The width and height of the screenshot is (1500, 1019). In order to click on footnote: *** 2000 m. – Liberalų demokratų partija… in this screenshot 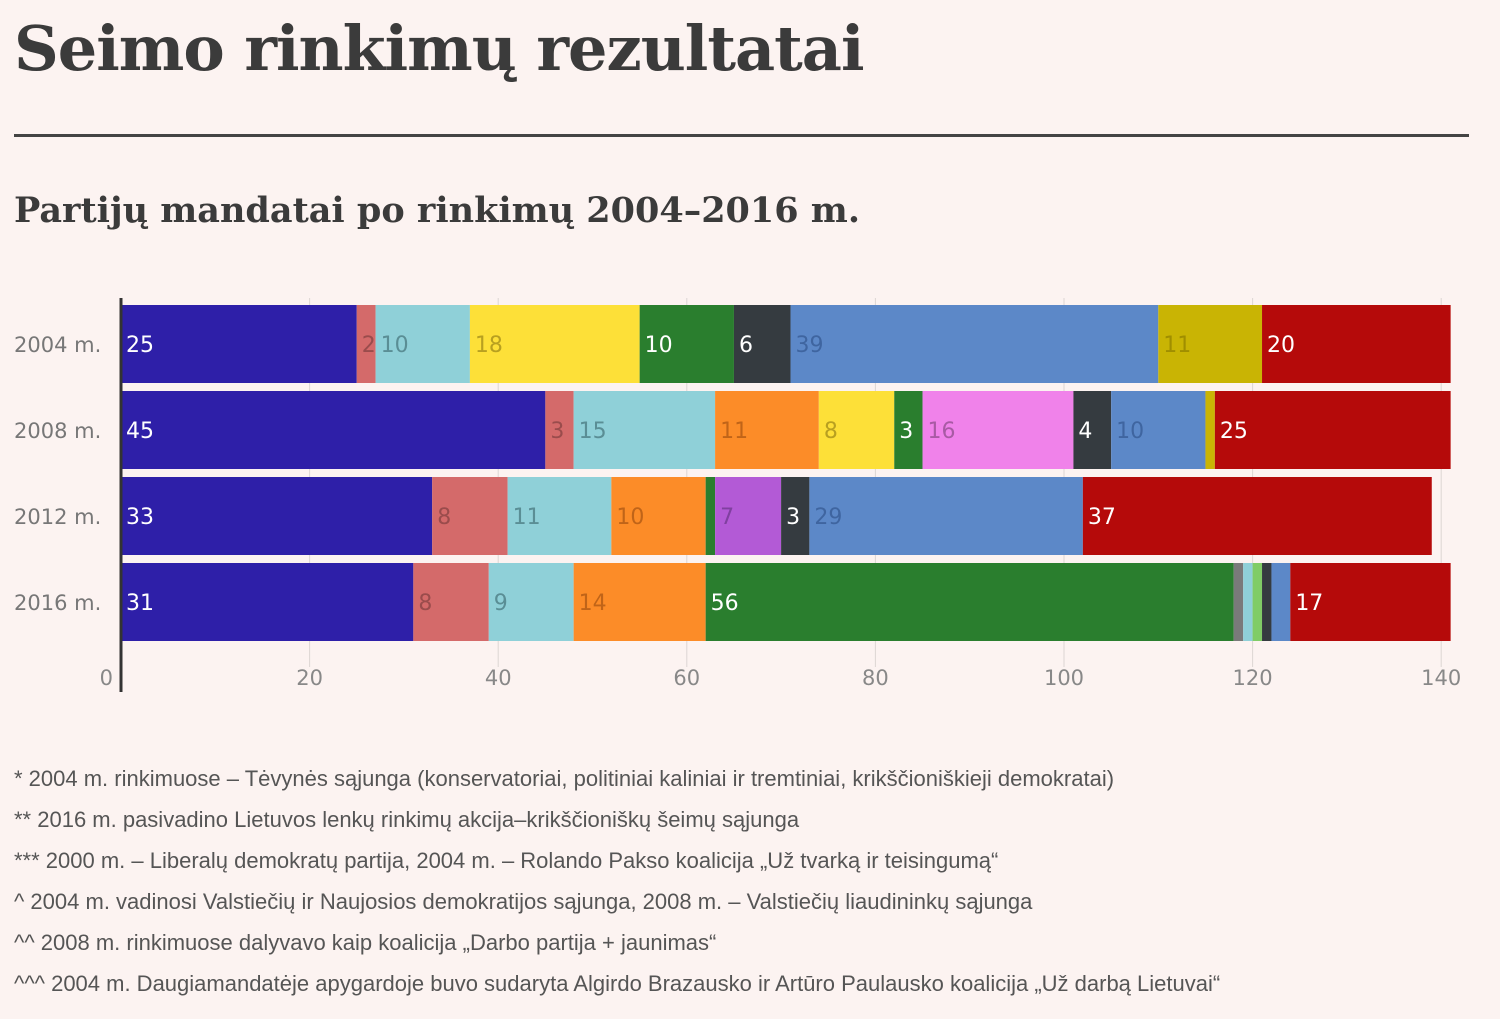, I will do `click(506, 860)`.